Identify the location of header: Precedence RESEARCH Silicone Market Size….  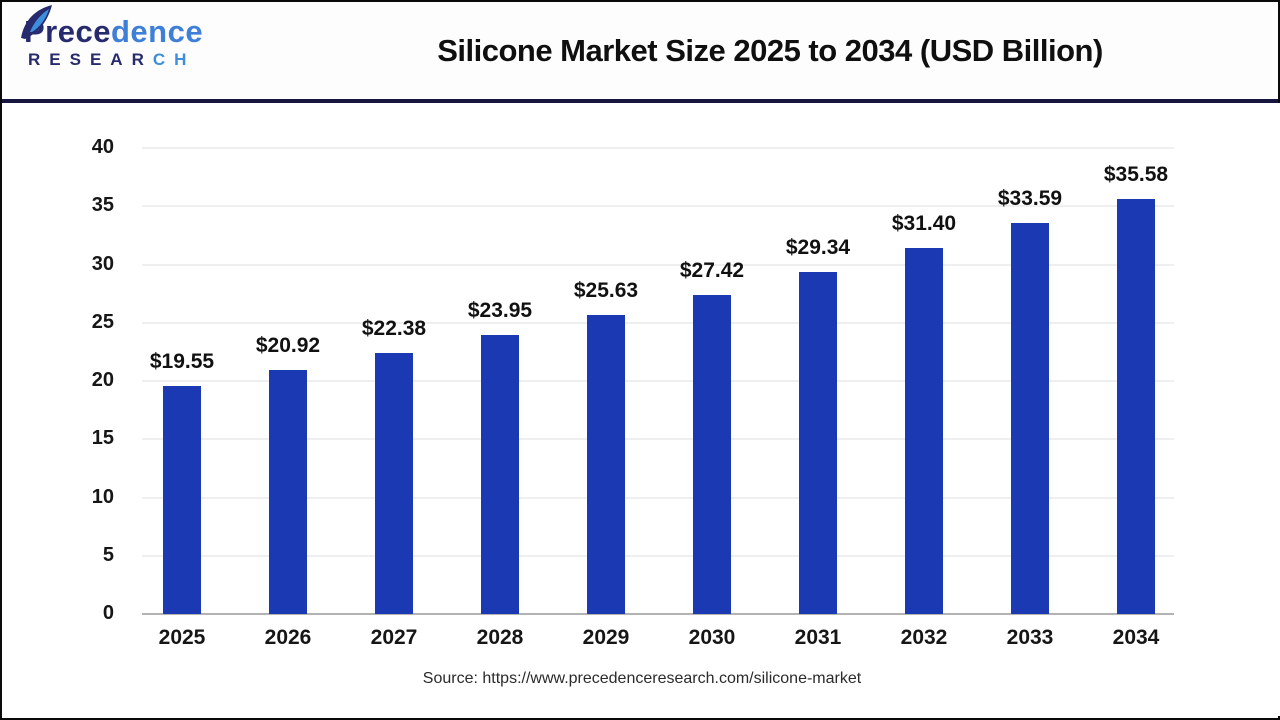
(640, 52).